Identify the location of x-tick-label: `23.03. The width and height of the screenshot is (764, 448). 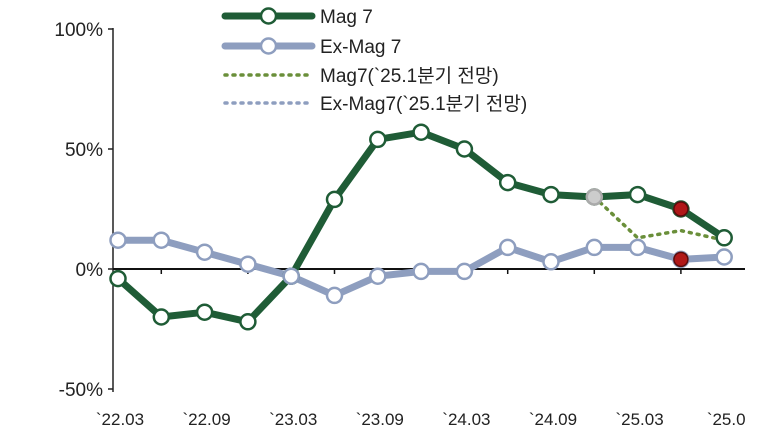
(293, 419).